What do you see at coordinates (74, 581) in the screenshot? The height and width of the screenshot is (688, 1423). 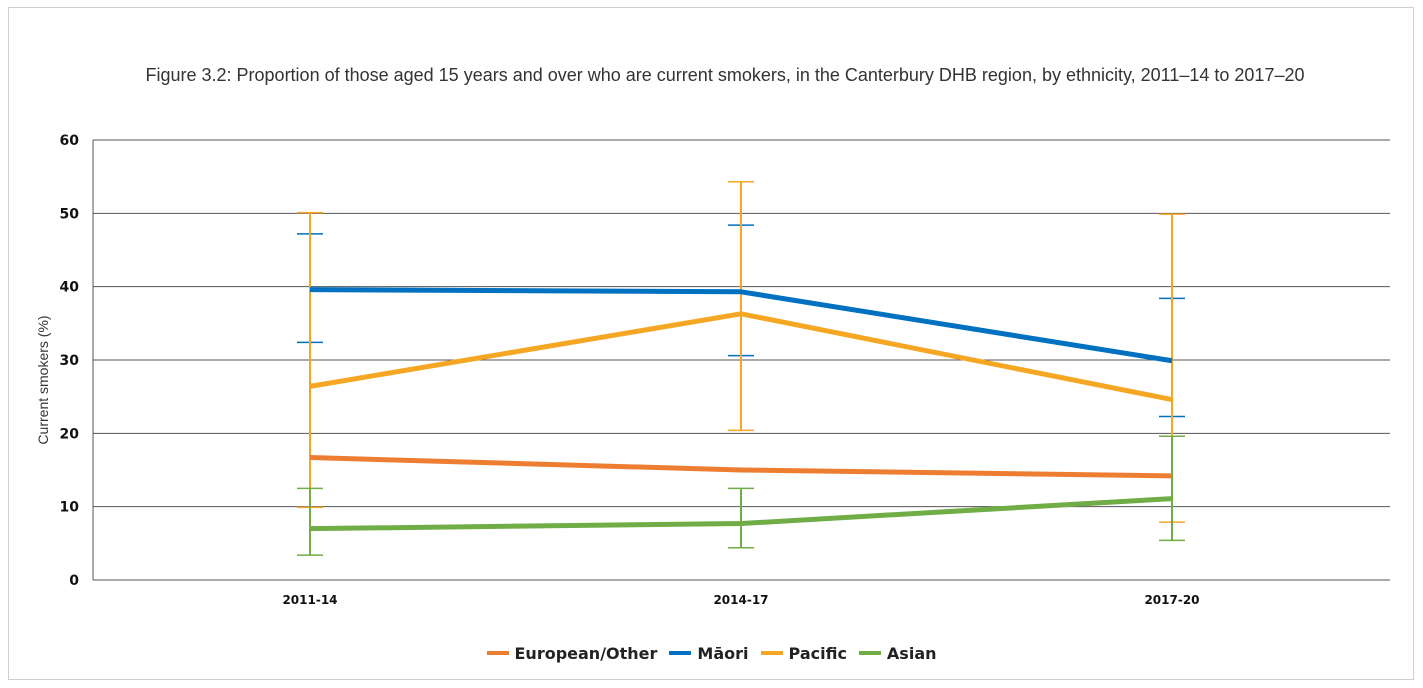 I see `y-tick-label: 0` at bounding box center [74, 581].